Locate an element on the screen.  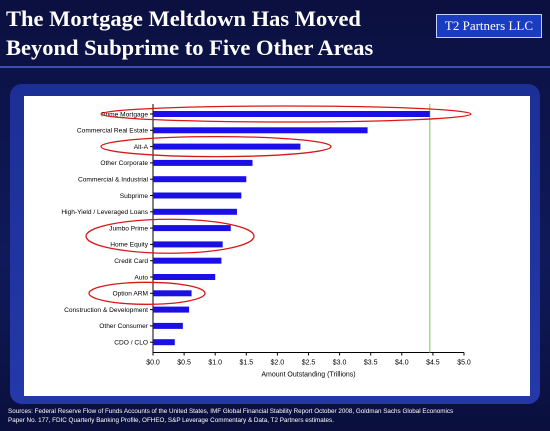
x-tick-label-9: $4.5 is located at coordinates (433, 363).